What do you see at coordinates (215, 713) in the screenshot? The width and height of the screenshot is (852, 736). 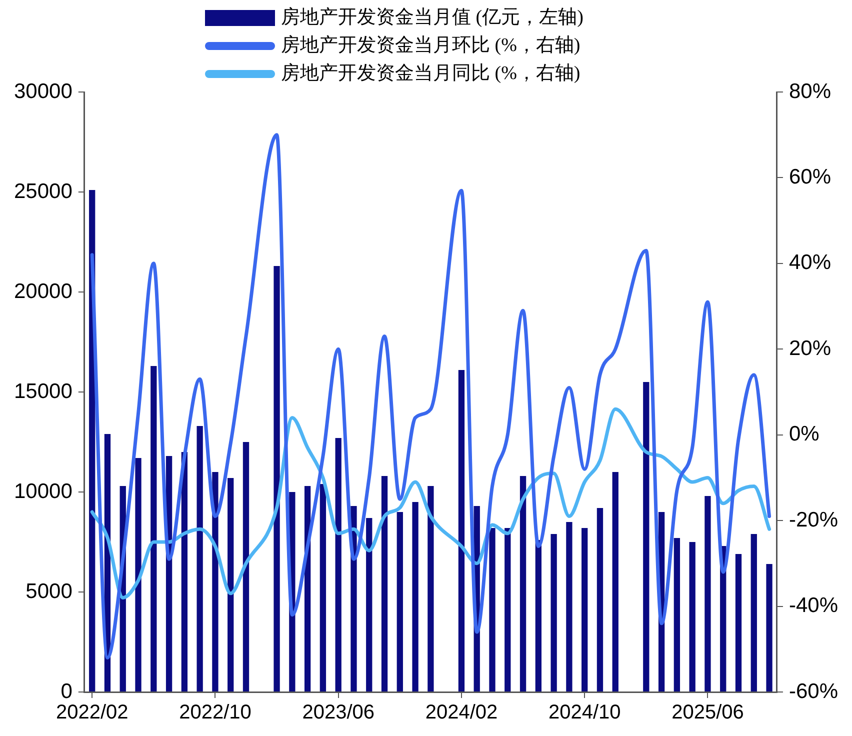 I see `x-tick-label: 2022/10` at bounding box center [215, 713].